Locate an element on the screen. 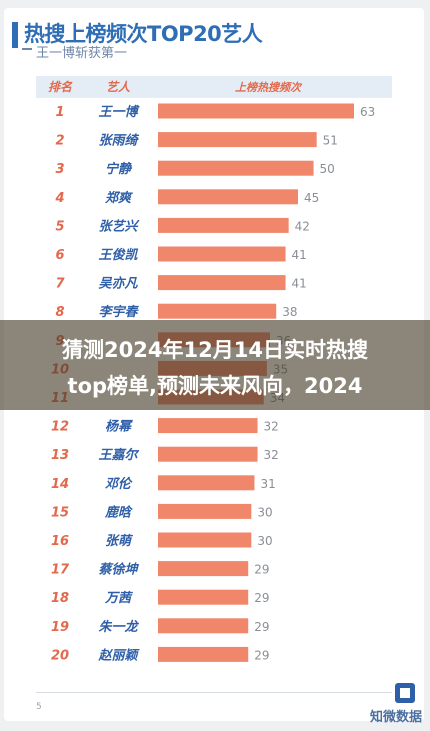 The height and width of the screenshot is (731, 430). rank-label: 19 is located at coordinates (60, 627).